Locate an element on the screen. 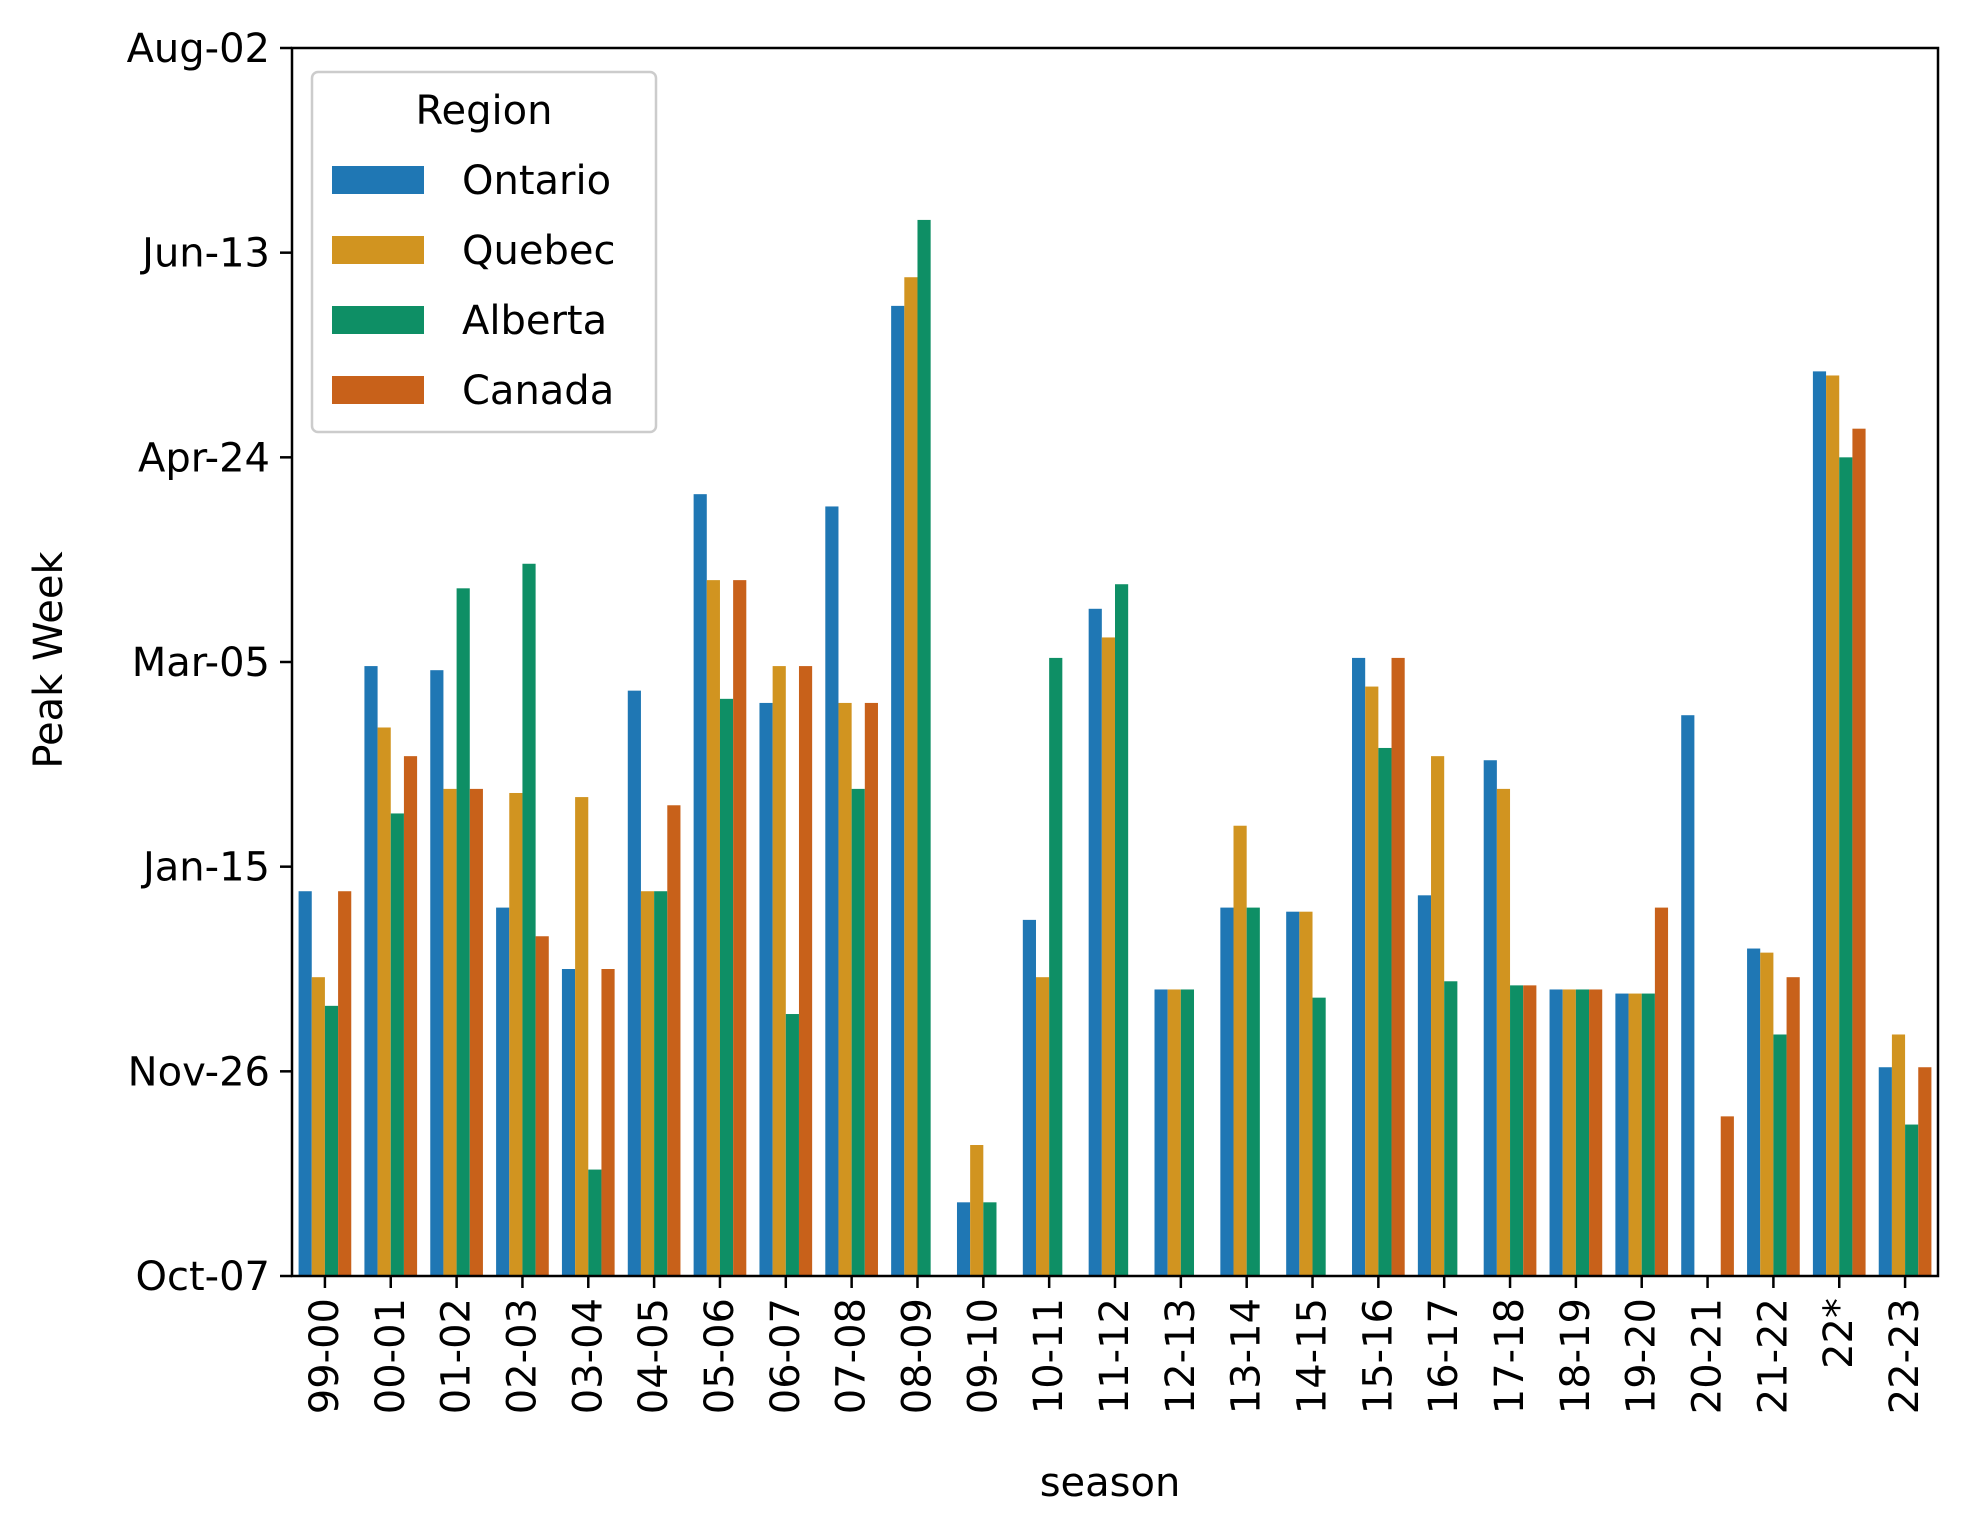 Image resolution: width=1965 pixels, height=1529 pixels. bar-quebec-22* is located at coordinates (1833, 826).